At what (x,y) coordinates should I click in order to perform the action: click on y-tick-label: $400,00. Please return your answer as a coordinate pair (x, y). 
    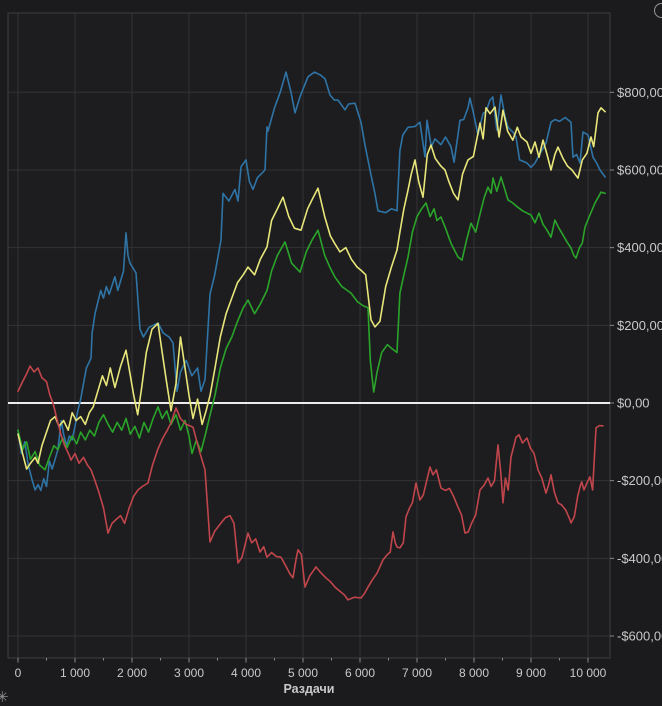
    Looking at the image, I should click on (639, 247).